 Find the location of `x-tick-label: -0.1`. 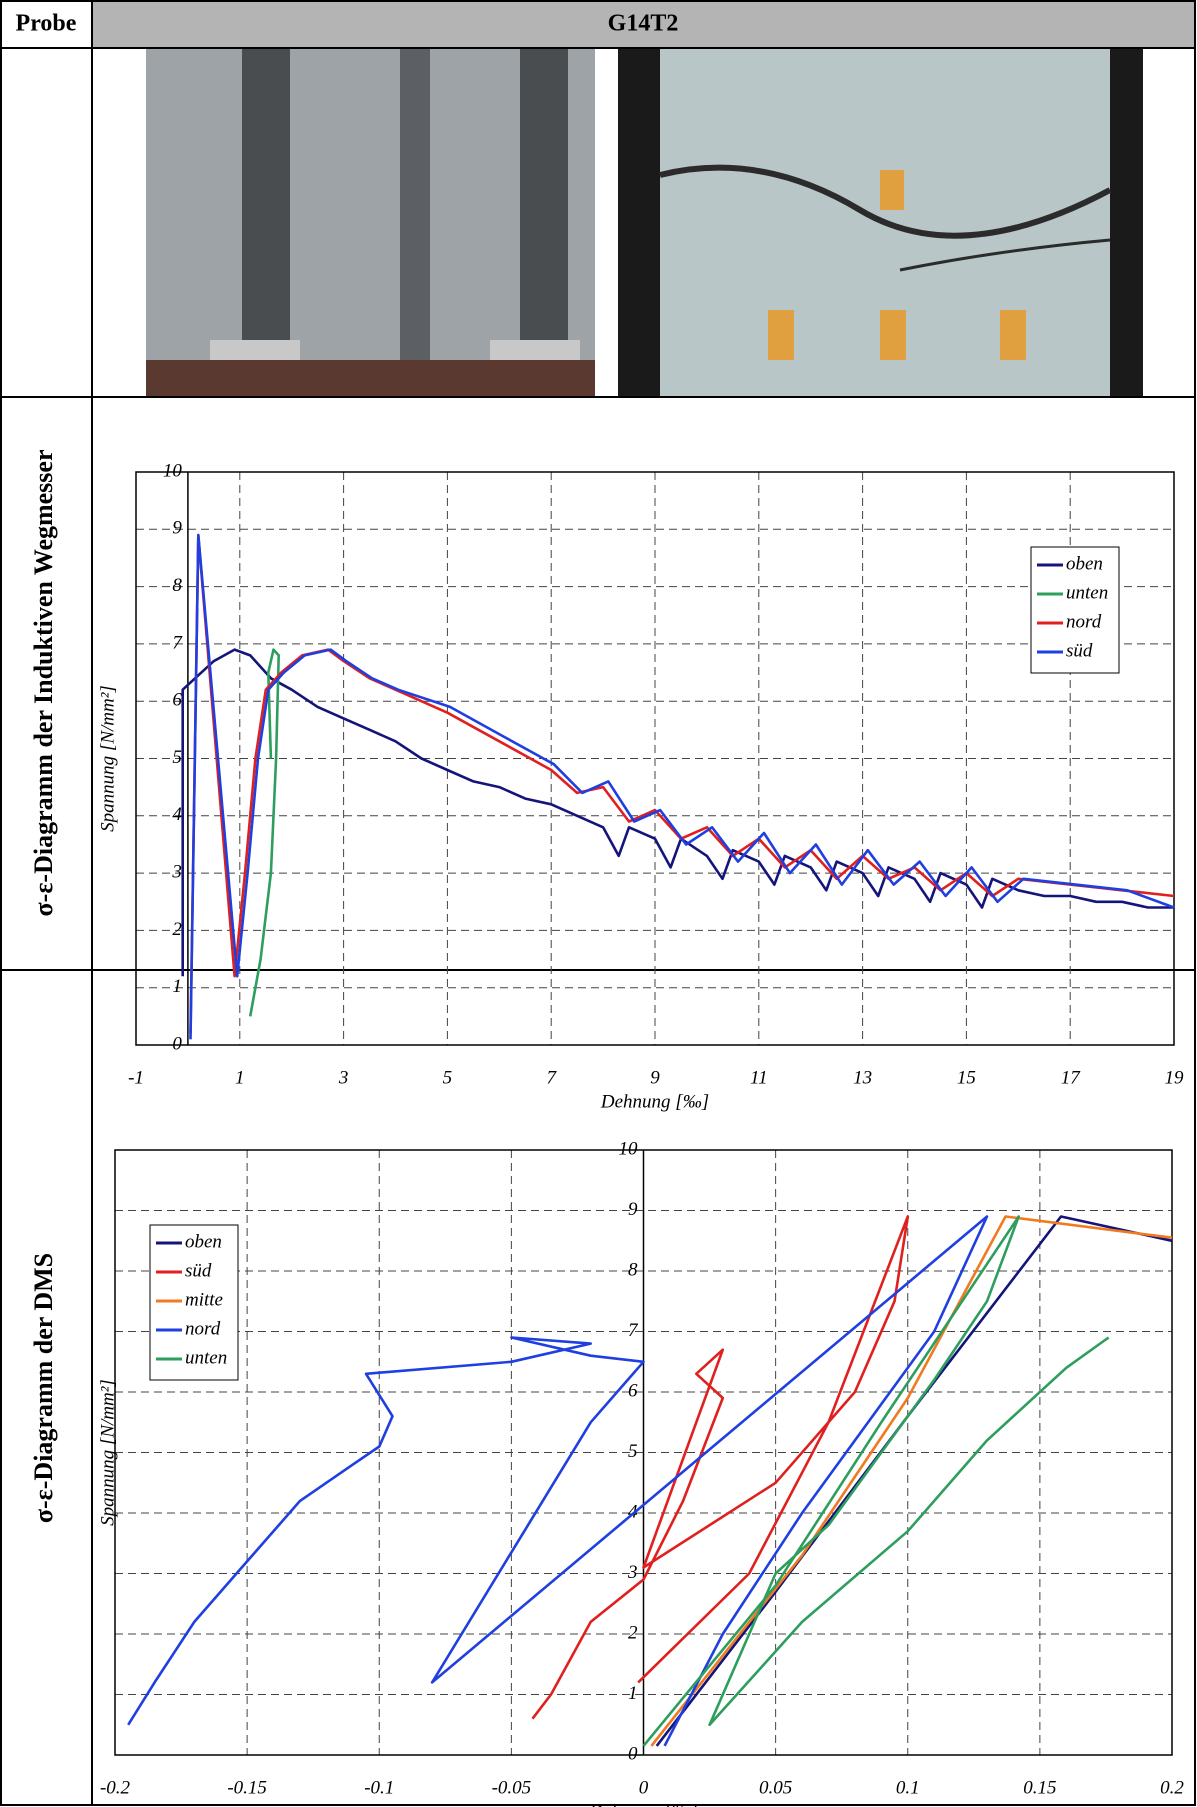

x-tick-label: -0.1 is located at coordinates (379, 1787).